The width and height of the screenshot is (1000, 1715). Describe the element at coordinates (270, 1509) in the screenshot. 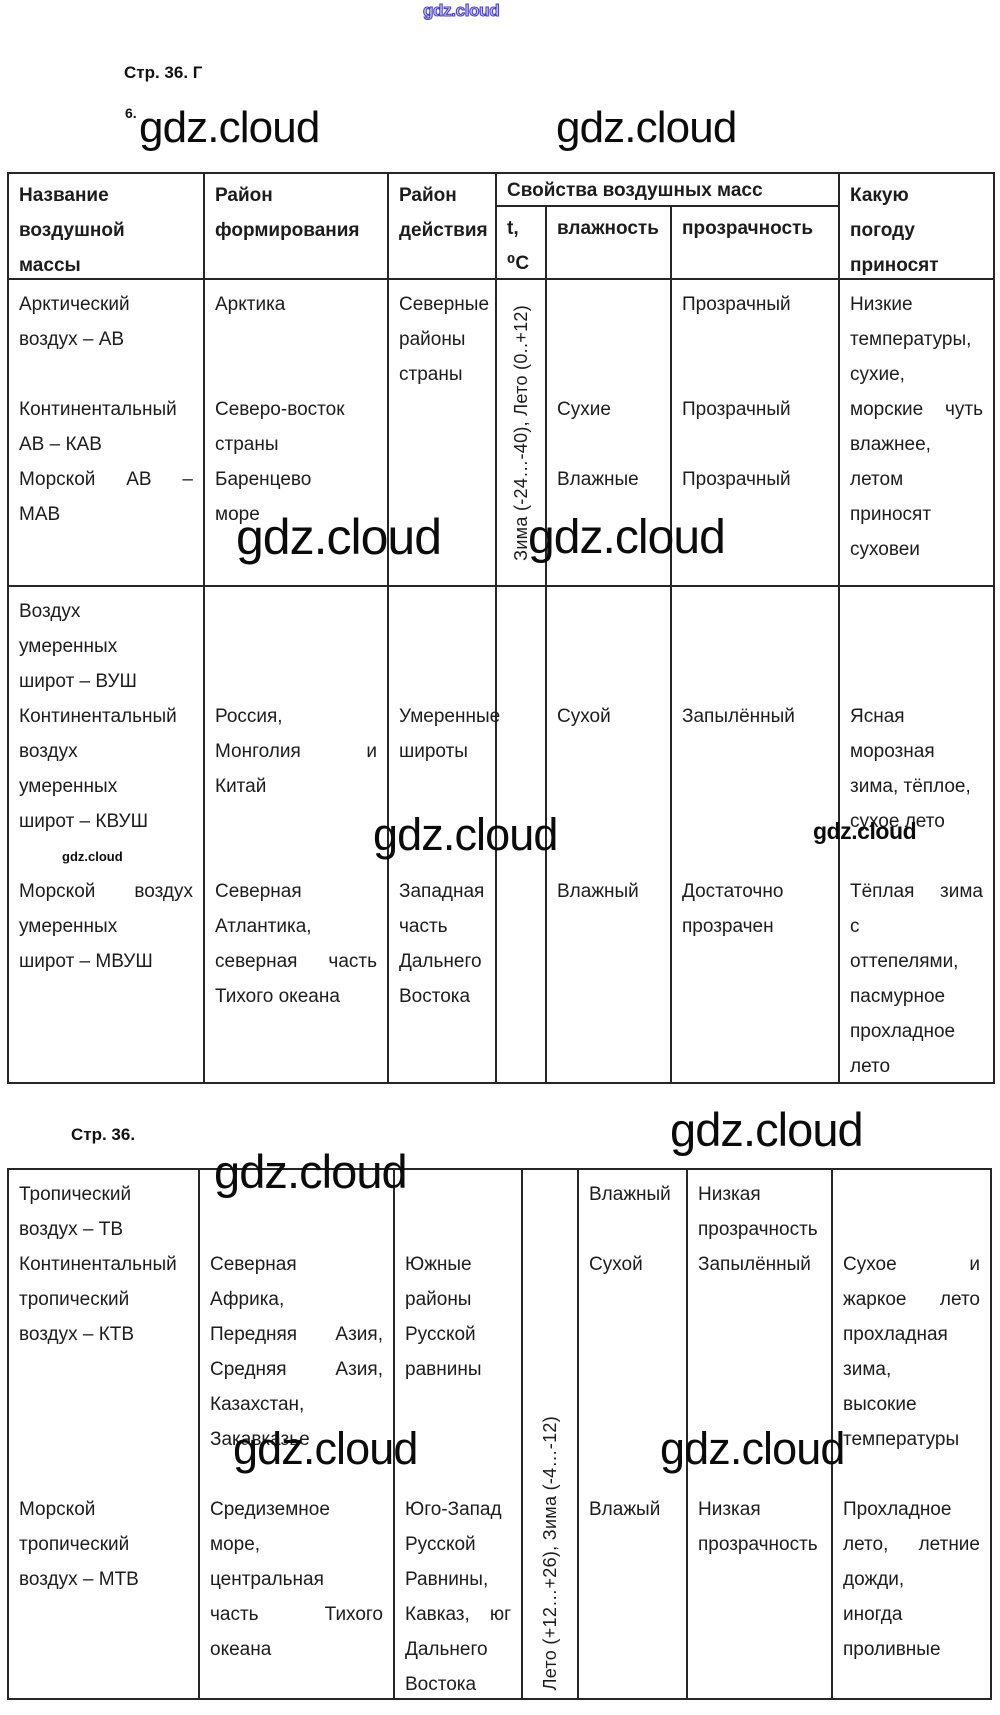

I see `cell-line: Средиземное` at that location.